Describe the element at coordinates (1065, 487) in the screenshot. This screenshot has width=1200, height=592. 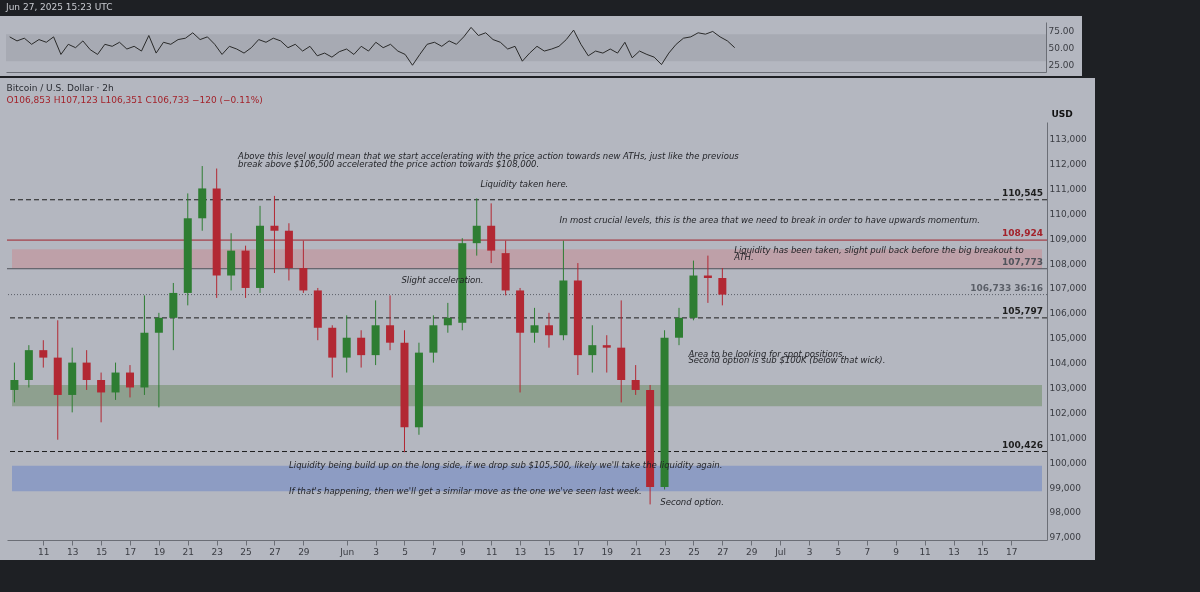
I see `y-tick-label: 99,000` at that location.